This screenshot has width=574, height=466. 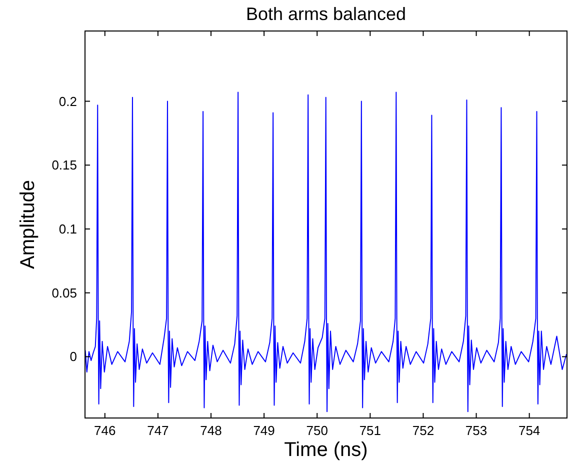 What do you see at coordinates (317, 430) in the screenshot?
I see `x-tick-label: 750` at bounding box center [317, 430].